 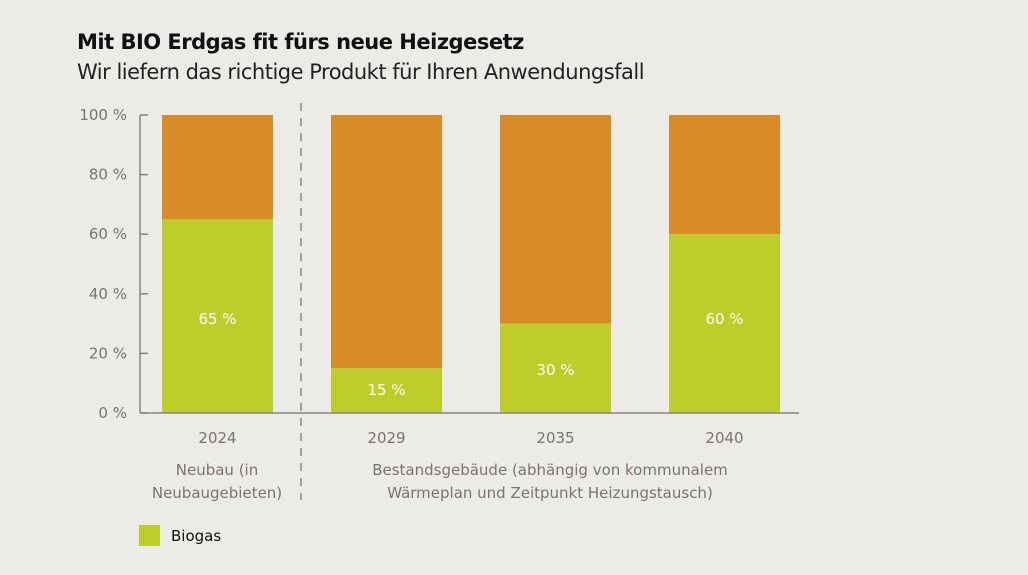 What do you see at coordinates (555, 438) in the screenshot?
I see `x-tick-label-2035: 2035` at bounding box center [555, 438].